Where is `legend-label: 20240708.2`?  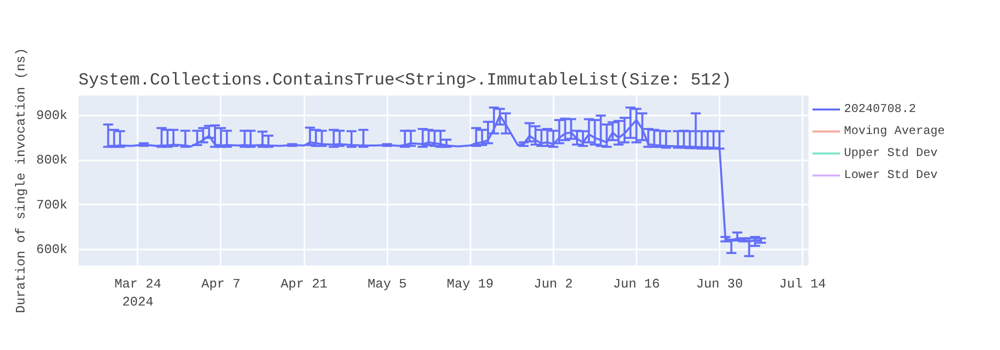 legend-label: 20240708.2 is located at coordinates (880, 109).